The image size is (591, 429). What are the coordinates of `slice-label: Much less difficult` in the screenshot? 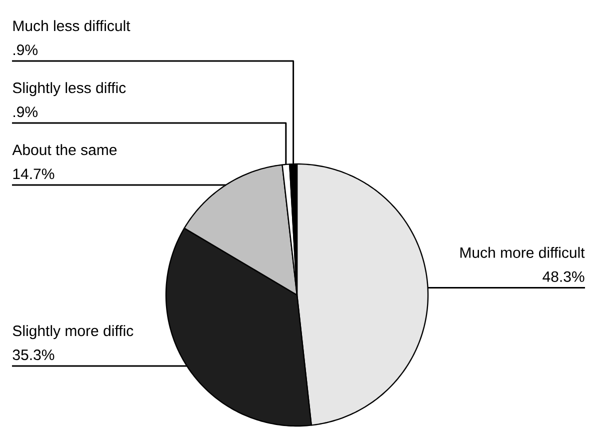 It's located at (71, 26).